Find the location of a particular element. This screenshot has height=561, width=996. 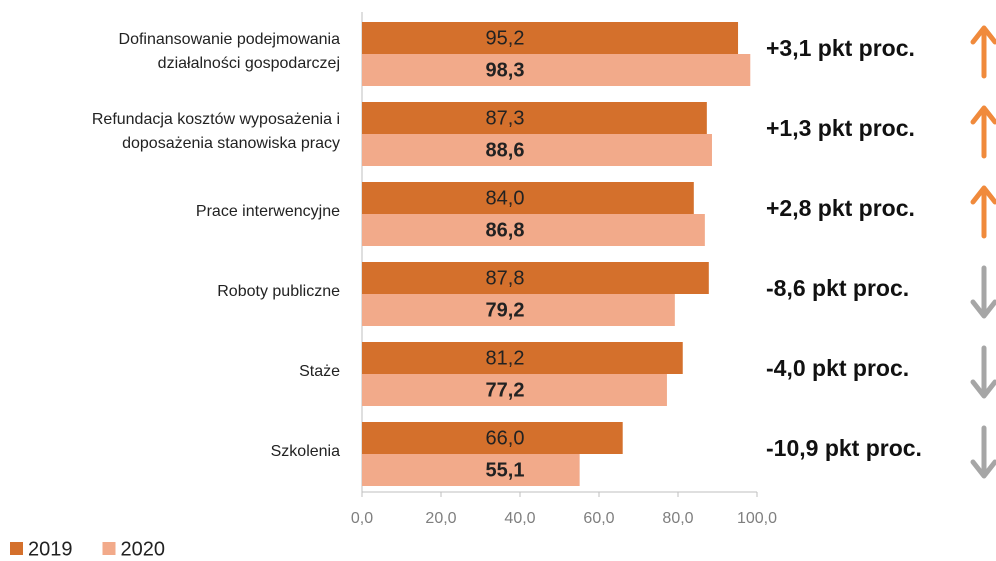

x-tick-label: 100,0 is located at coordinates (757, 518).